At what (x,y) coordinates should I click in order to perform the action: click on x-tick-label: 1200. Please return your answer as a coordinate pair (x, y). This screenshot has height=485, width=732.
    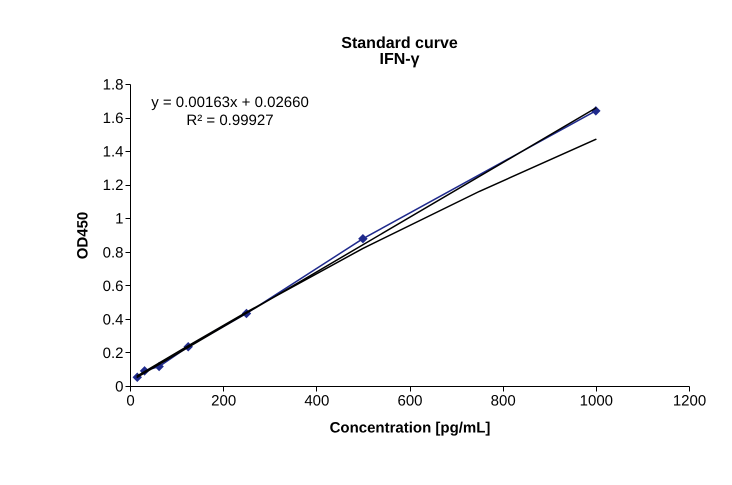
    Looking at the image, I should click on (689, 401).